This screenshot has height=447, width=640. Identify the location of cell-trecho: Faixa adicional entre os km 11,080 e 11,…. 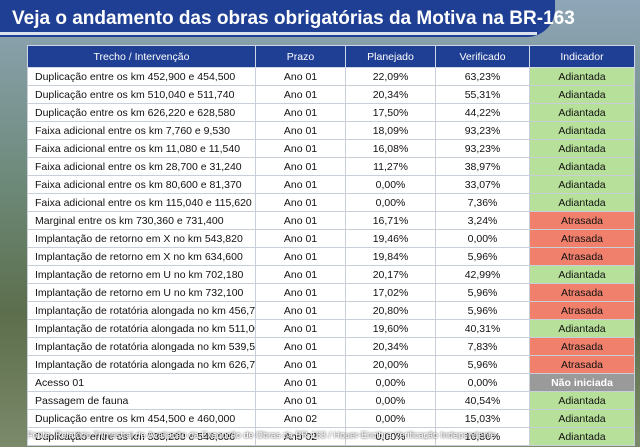
(141, 148).